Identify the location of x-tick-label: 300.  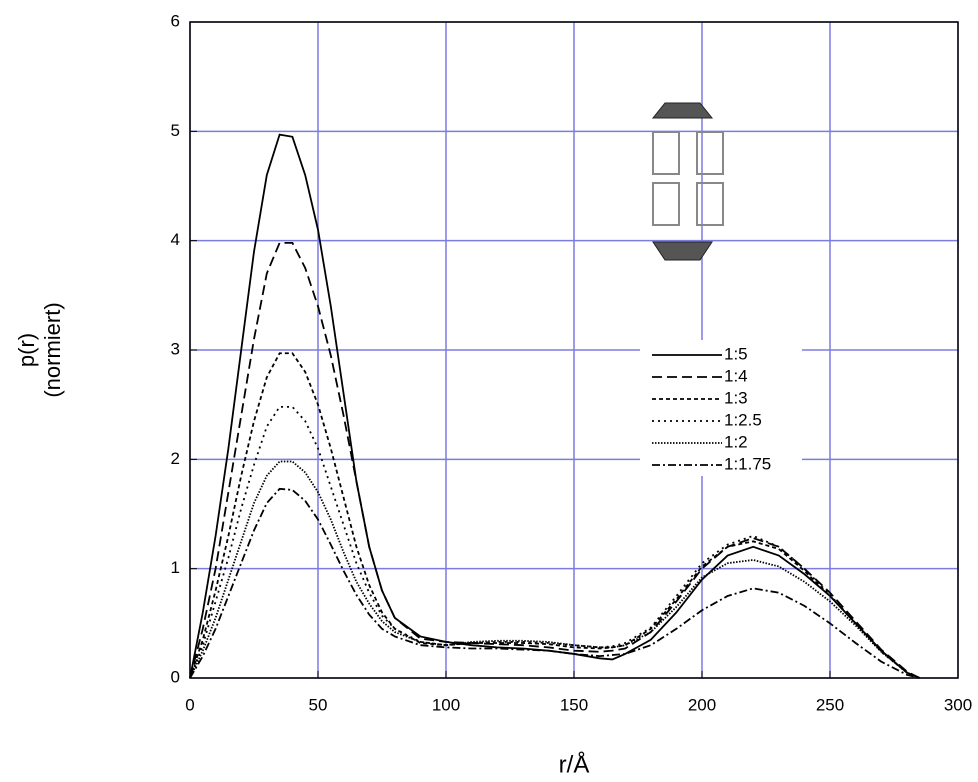
(958, 704).